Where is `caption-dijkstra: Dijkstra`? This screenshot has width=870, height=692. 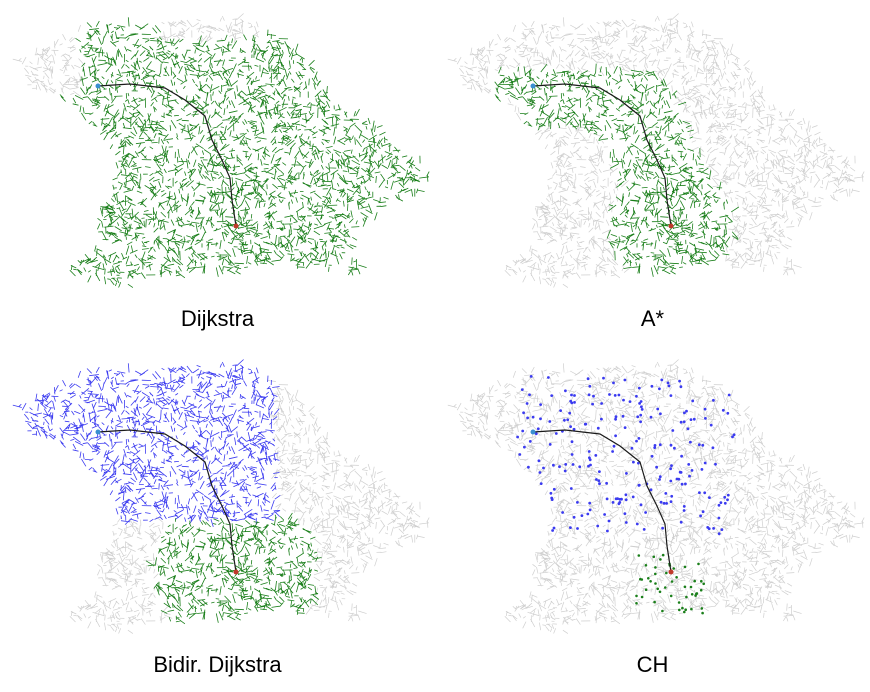
caption-dijkstra: Dijkstra is located at coordinates (217, 318).